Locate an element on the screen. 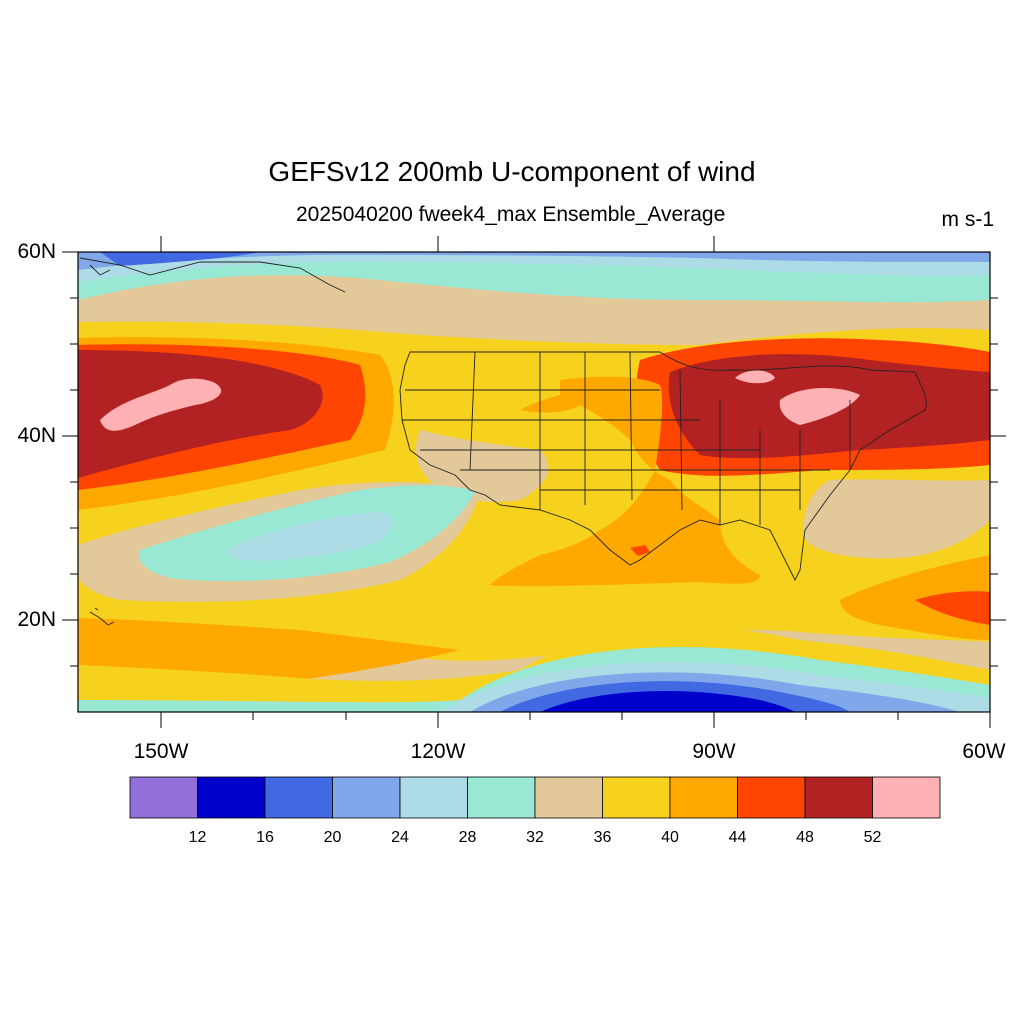 Image resolution: width=1024 pixels, height=1024 pixels. map-title: GEFSv12 200mb U-component of wind is located at coordinates (512, 171).